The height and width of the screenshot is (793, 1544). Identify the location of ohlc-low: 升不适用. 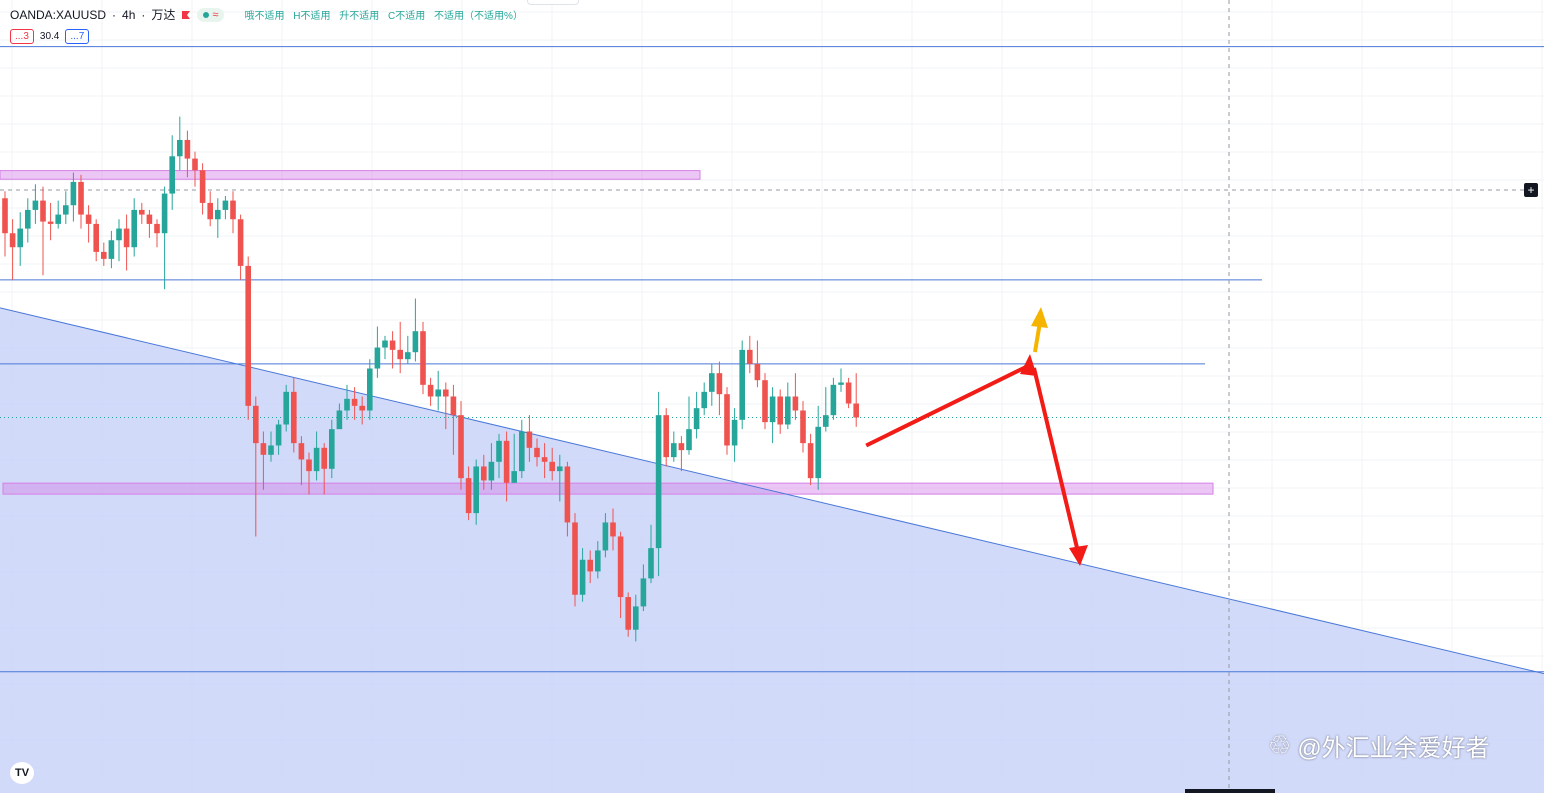
(359, 16).